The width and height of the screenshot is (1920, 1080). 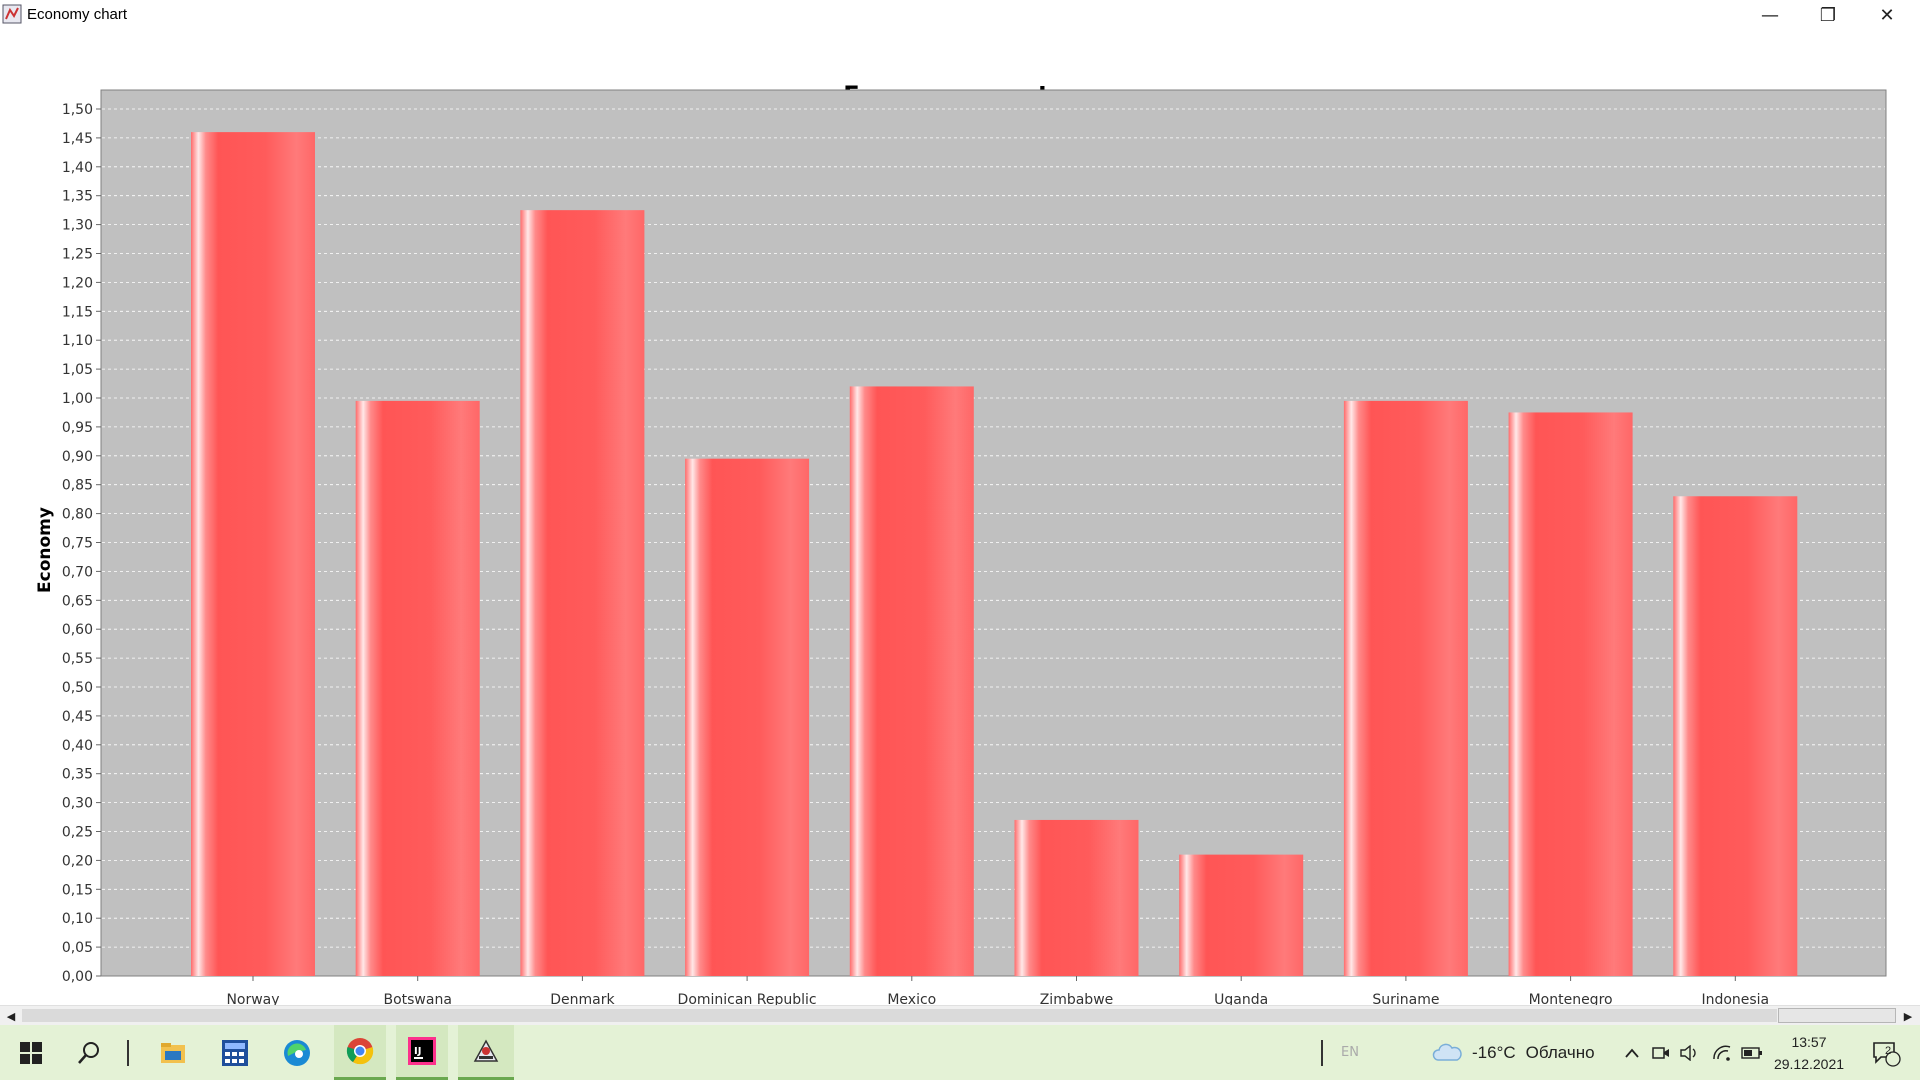 What do you see at coordinates (77, 717) in the screenshot?
I see `y-tick-label: 0,45` at bounding box center [77, 717].